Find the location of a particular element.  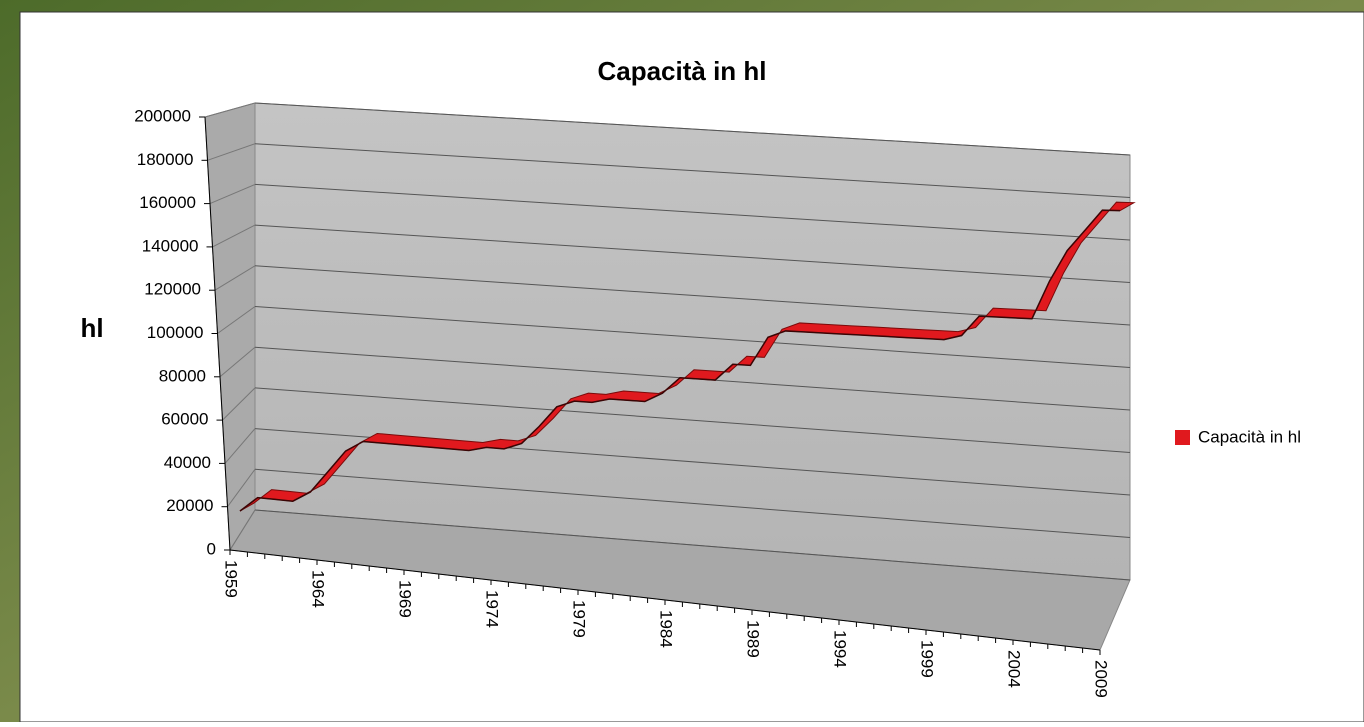

x-tick-label: 1994 is located at coordinates (840, 649).